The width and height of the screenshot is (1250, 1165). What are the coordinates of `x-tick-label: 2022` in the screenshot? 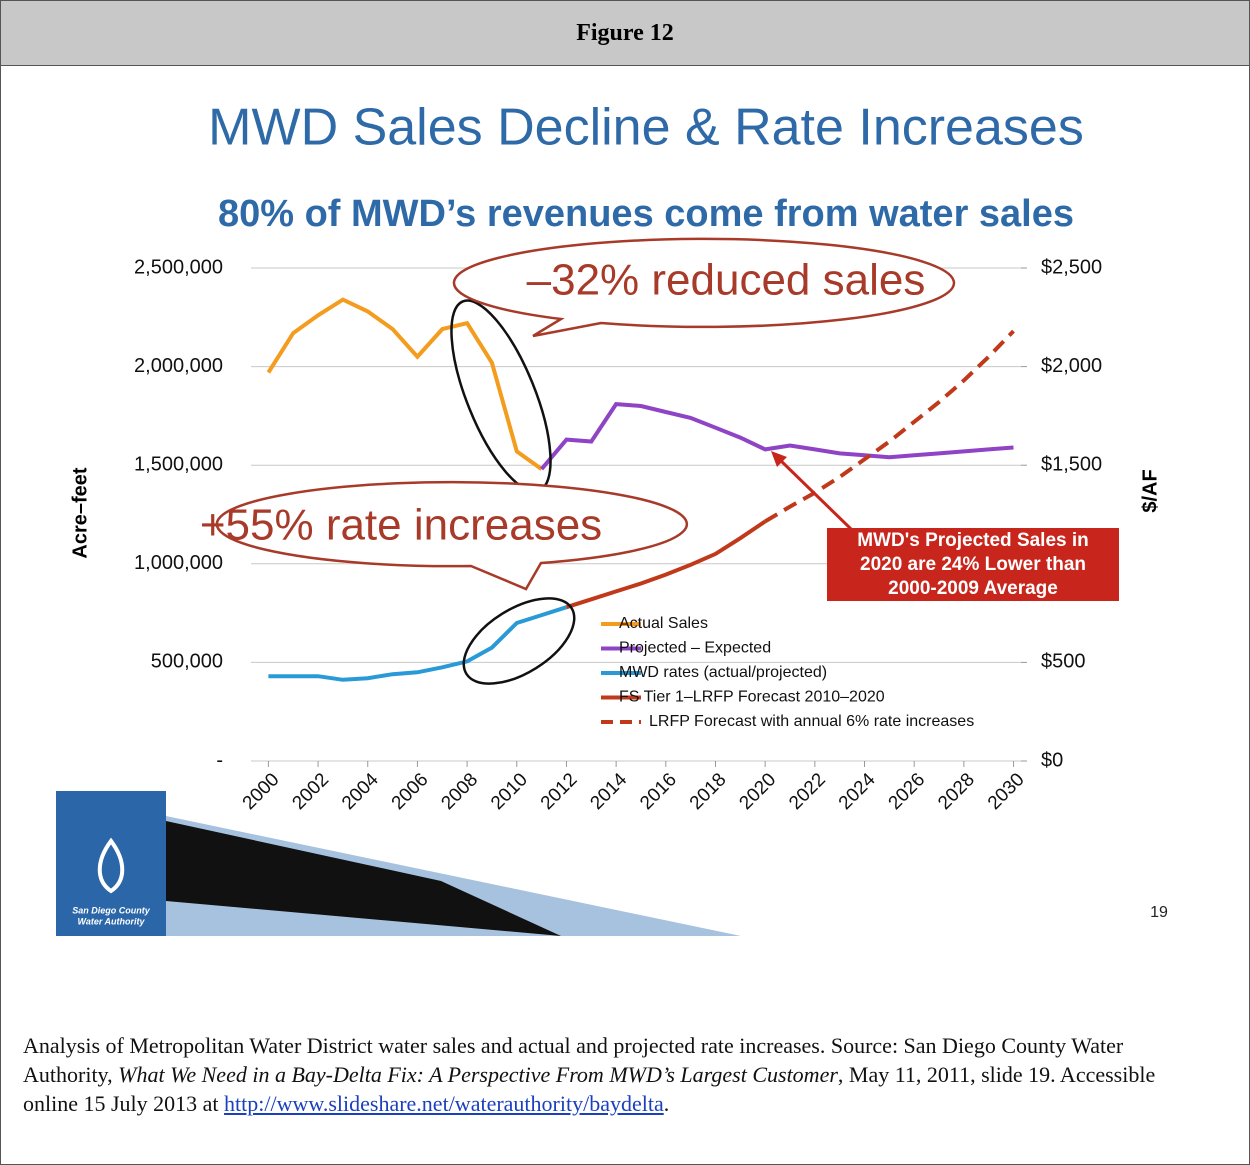 It's located at (807, 791).